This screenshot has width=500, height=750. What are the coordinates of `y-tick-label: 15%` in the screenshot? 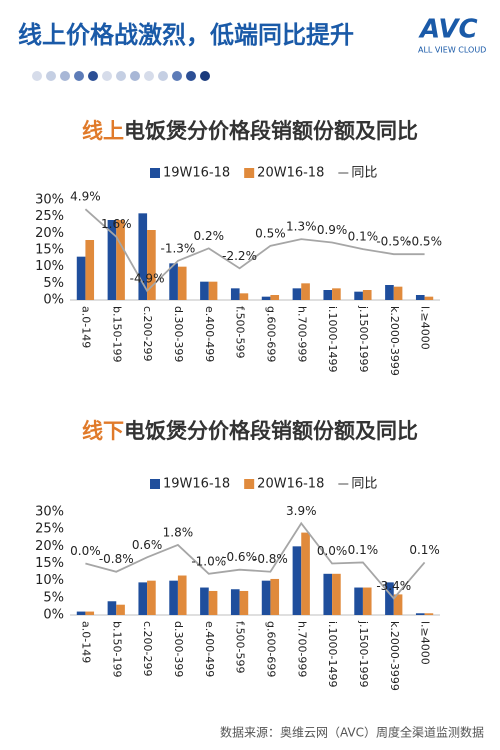 It's located at (49, 563).